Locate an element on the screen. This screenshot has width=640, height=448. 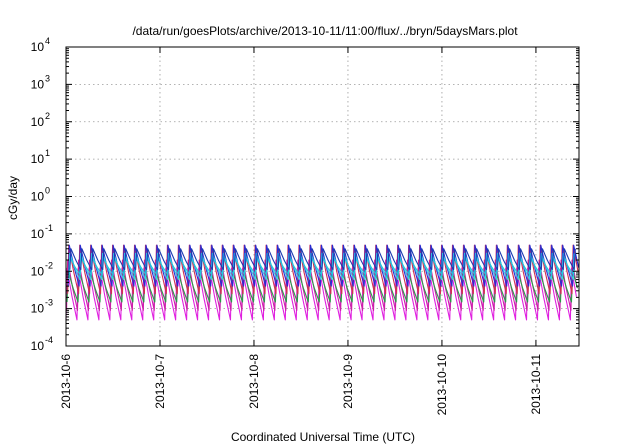
x-tick-label: 2013-10-9 is located at coordinates (348, 381).